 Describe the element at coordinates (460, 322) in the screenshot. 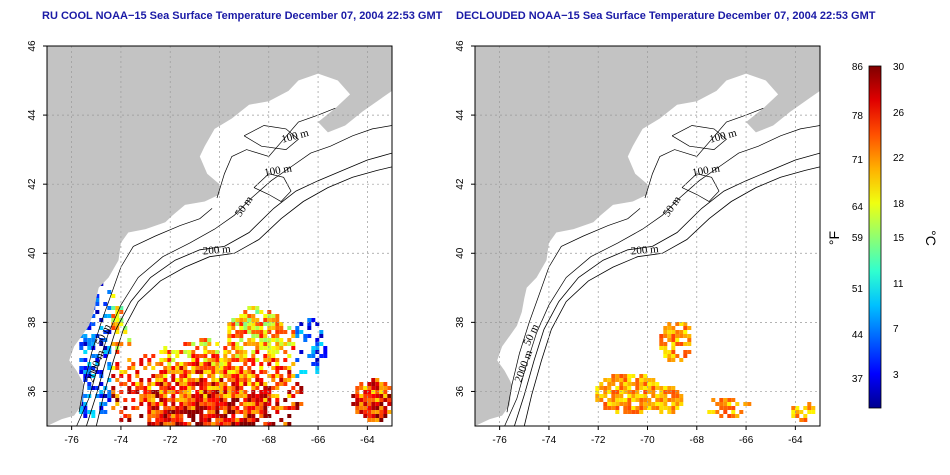

I see `latitude-tick-label: 38` at that location.